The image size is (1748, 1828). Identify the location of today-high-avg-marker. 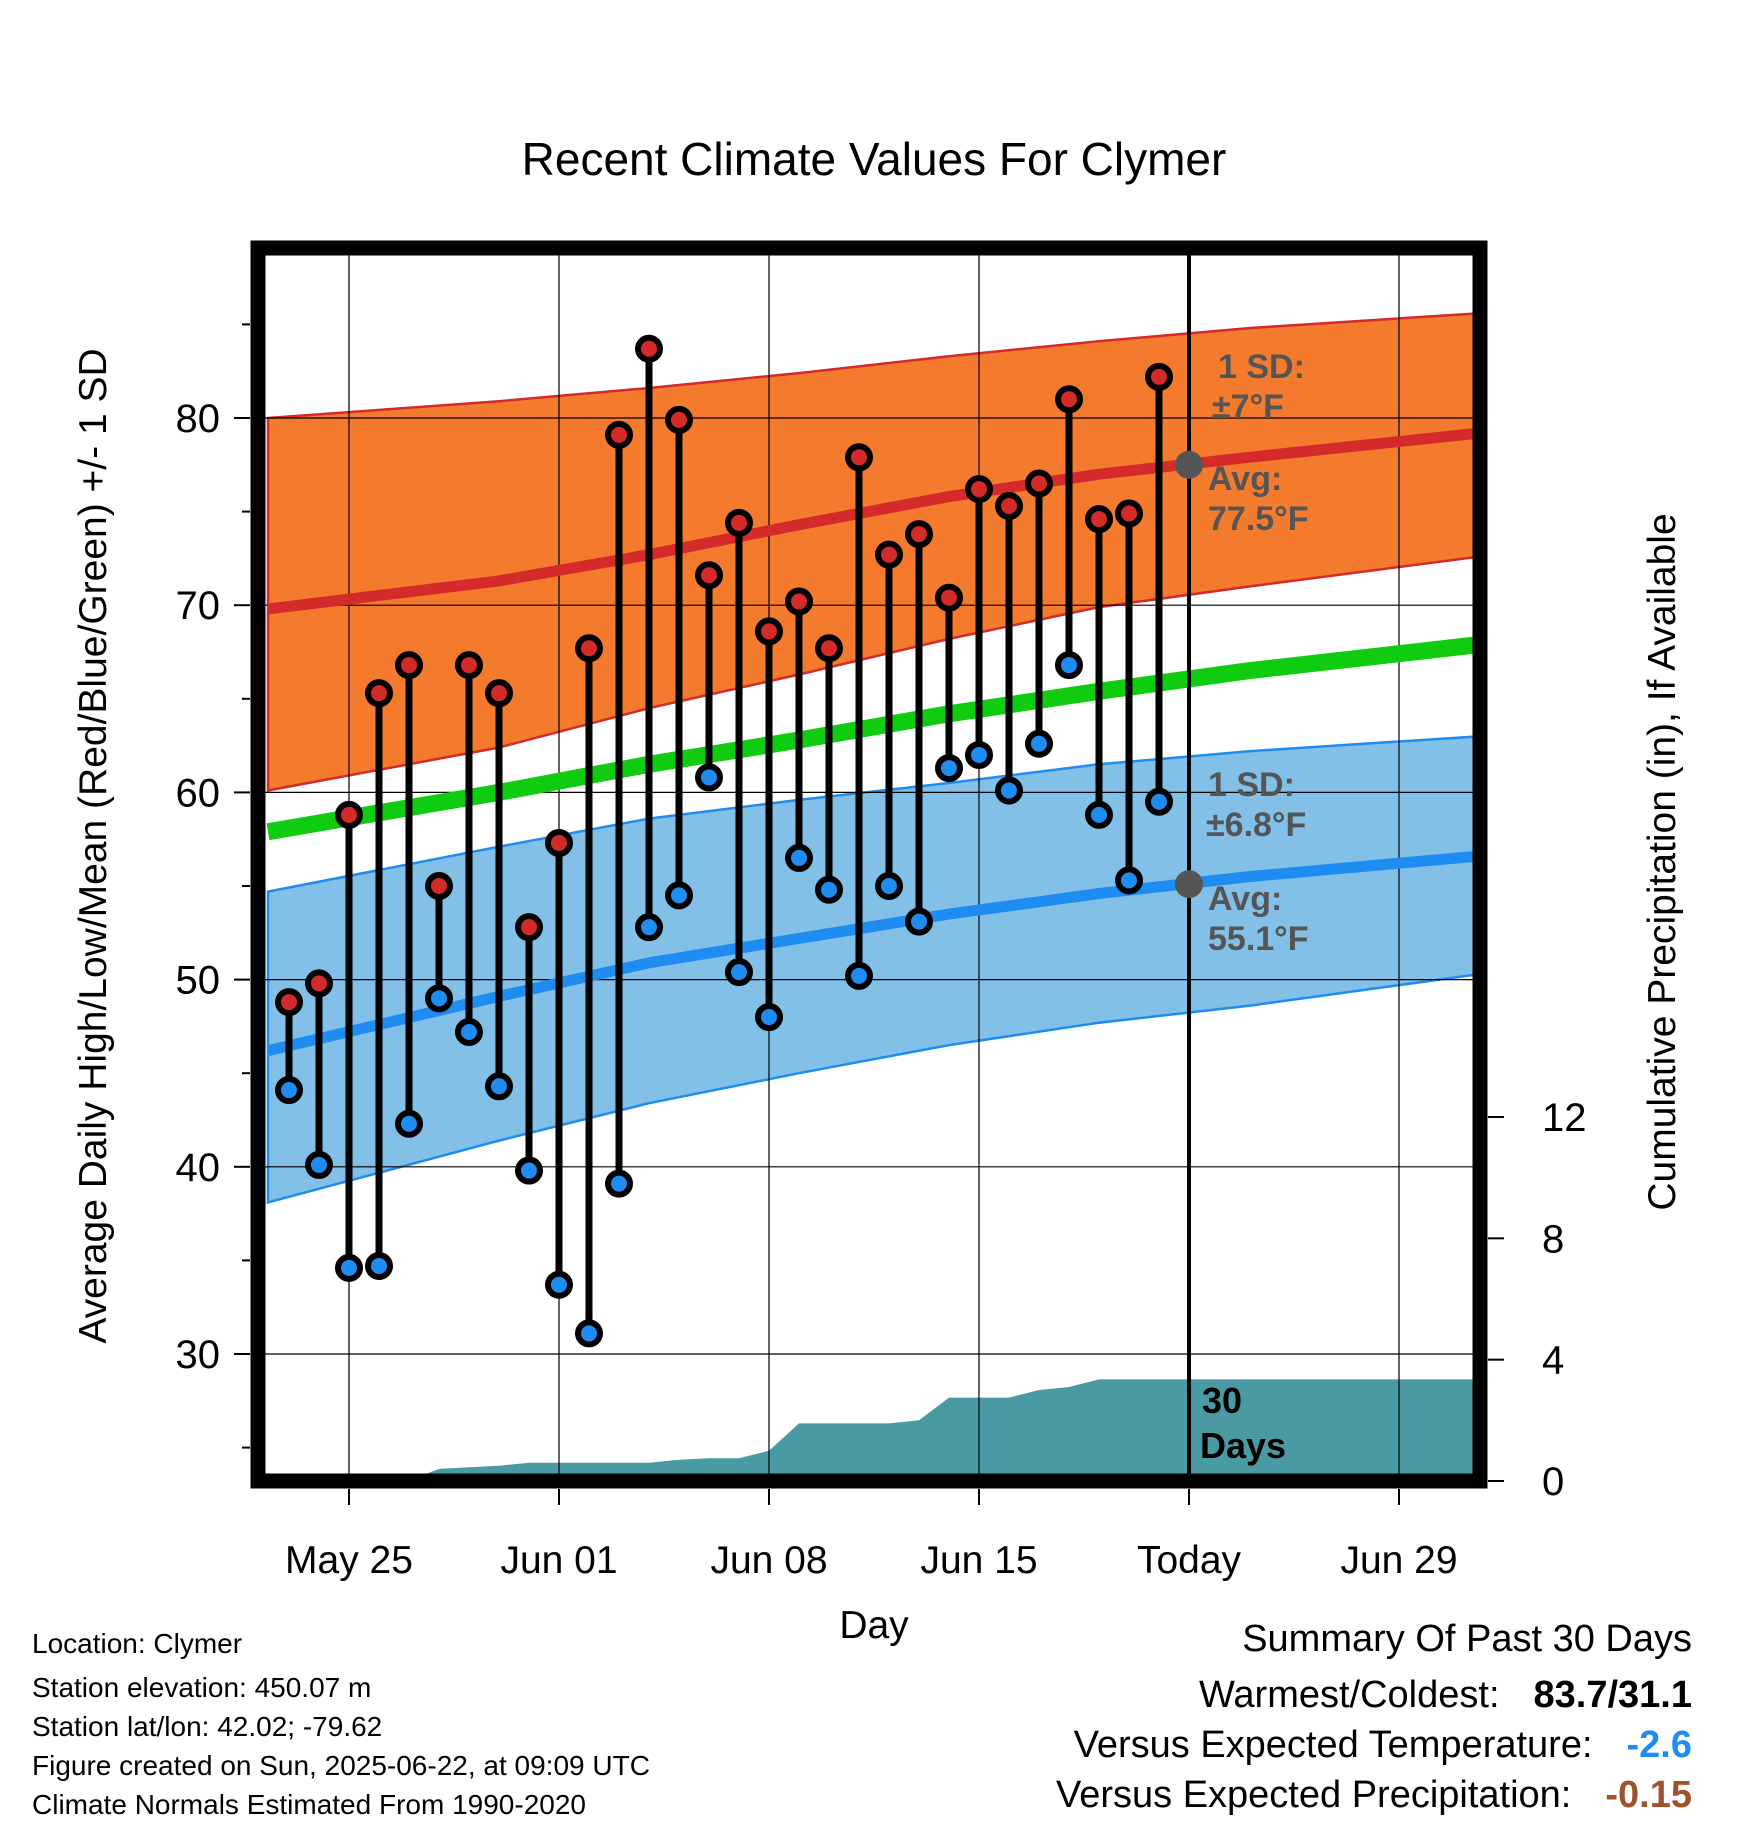
(1189, 464).